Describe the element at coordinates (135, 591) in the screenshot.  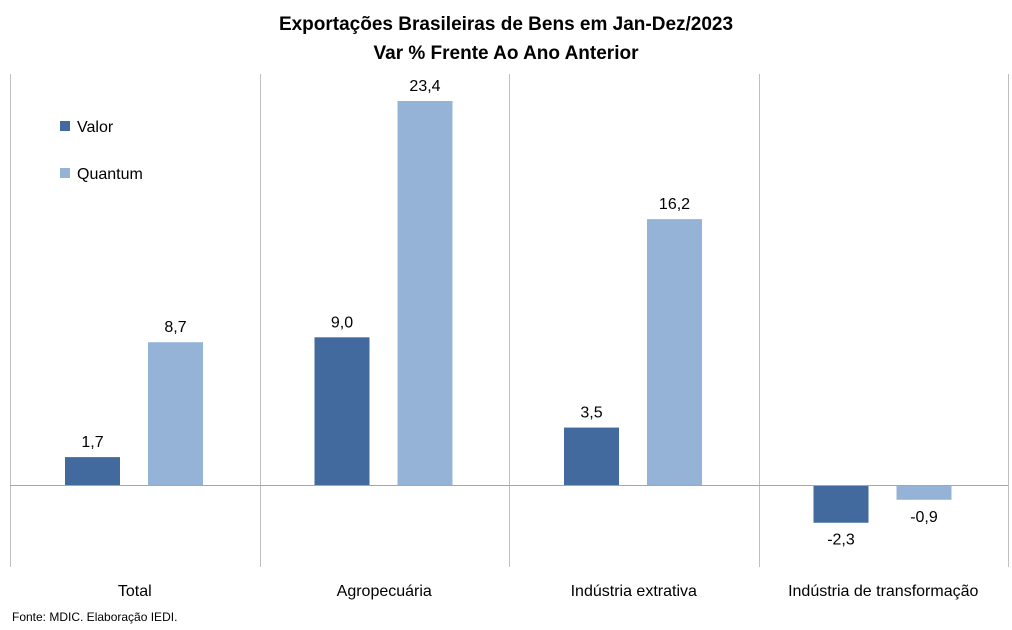
I see `category-label: Total` at that location.